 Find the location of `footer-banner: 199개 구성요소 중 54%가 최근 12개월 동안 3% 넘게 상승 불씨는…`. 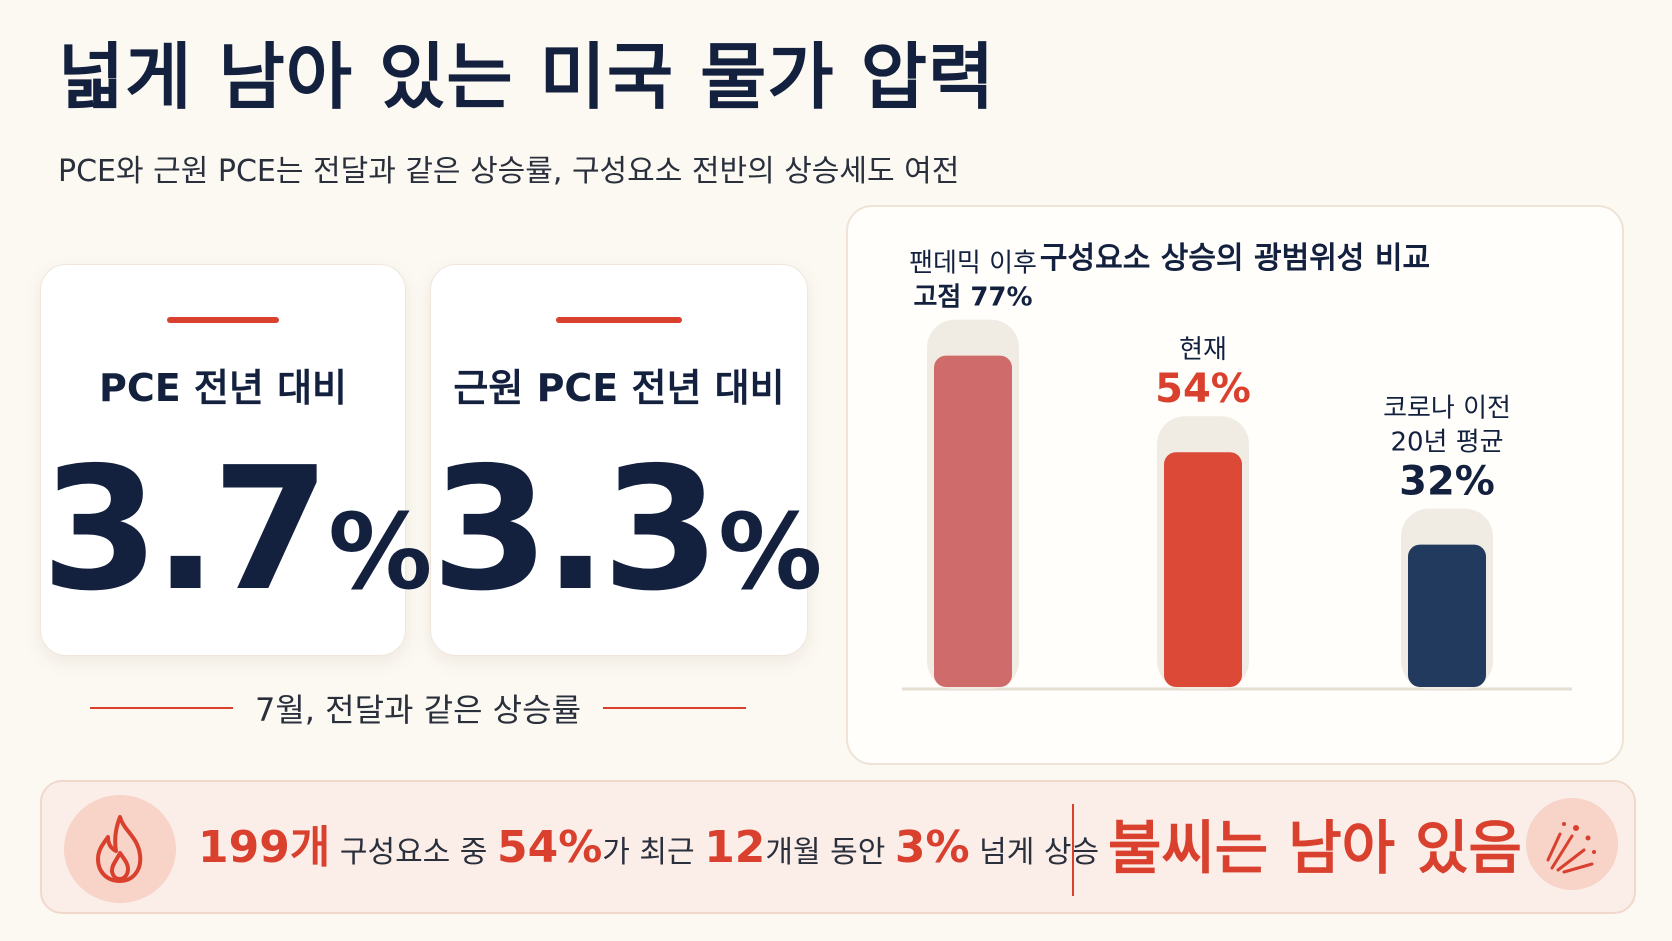

footer-banner: 199개 구성요소 중 54%가 최근 12개월 동안 3% 넘게 상승 불씨는… is located at coordinates (838, 847).